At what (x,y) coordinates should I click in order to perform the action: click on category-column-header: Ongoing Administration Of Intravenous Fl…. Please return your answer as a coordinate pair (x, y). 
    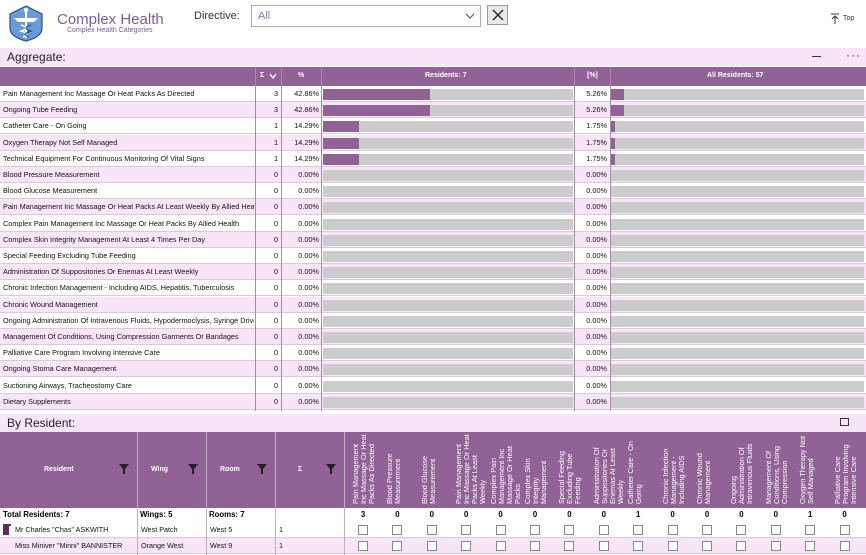
    Looking at the image, I should click on (746, 470).